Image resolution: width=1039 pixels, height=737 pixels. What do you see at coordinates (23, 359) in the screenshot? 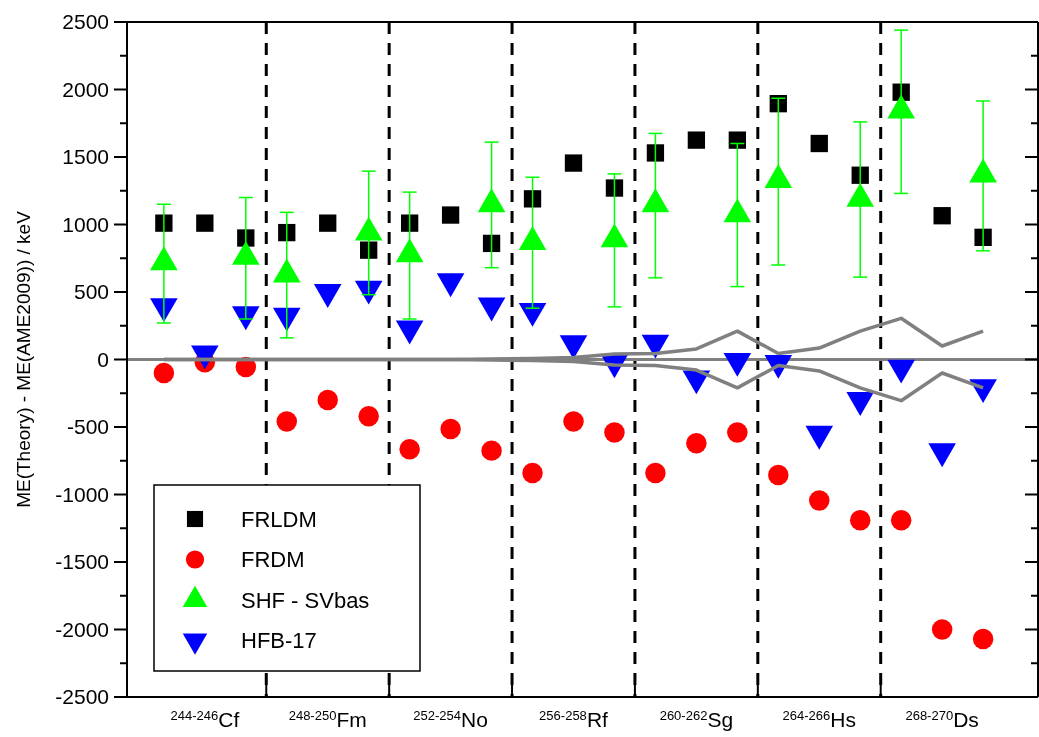
I see `y-axis-title: ME(Theory) - ME(AME2009)) / keV` at bounding box center [23, 359].